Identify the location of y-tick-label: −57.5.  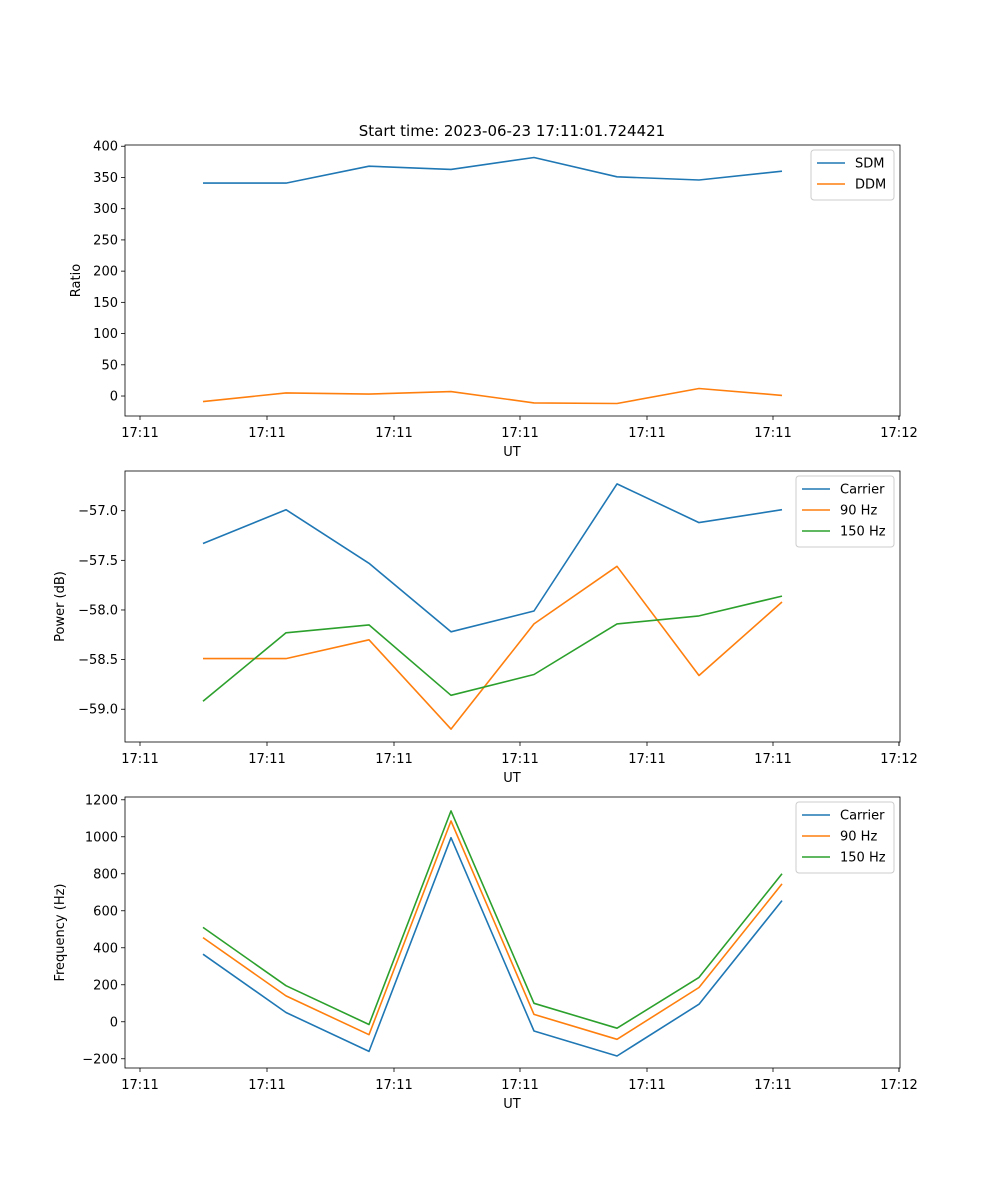
(98, 561).